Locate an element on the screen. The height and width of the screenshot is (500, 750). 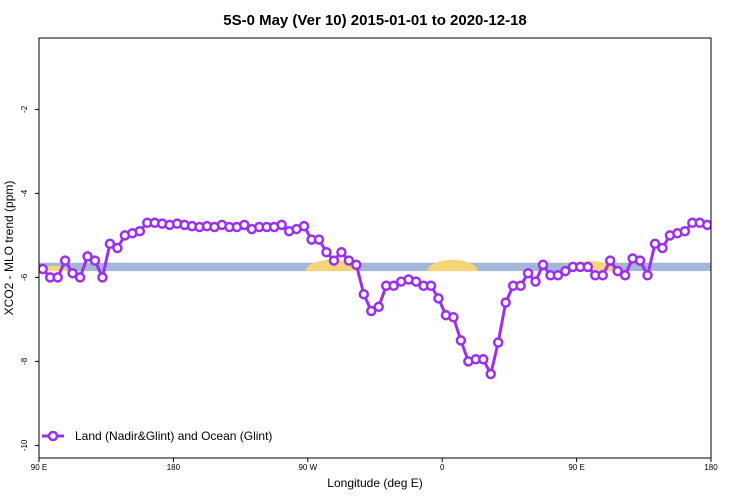
ocean-band is located at coordinates (375, 267).